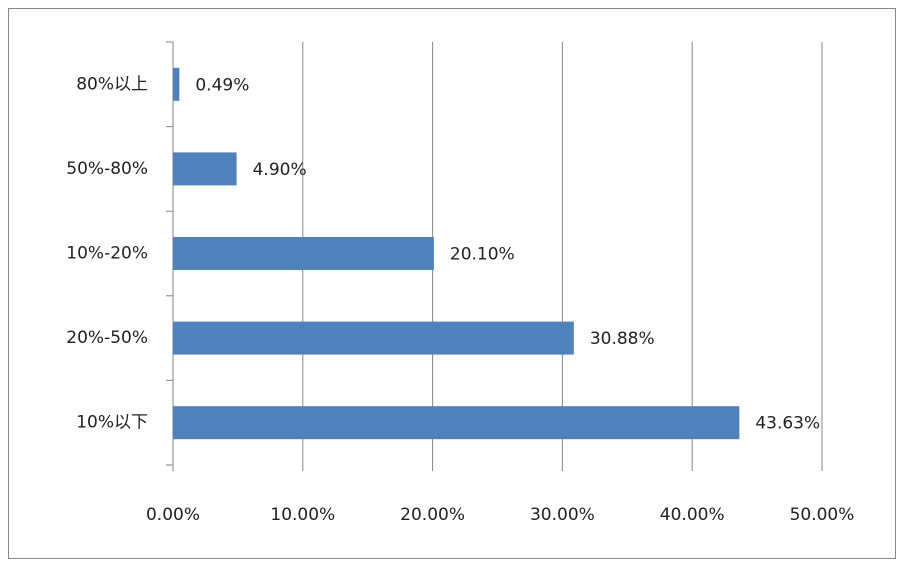 The width and height of the screenshot is (904, 570). Describe the element at coordinates (107, 169) in the screenshot. I see `y-tick-label: 50%-80%` at that location.